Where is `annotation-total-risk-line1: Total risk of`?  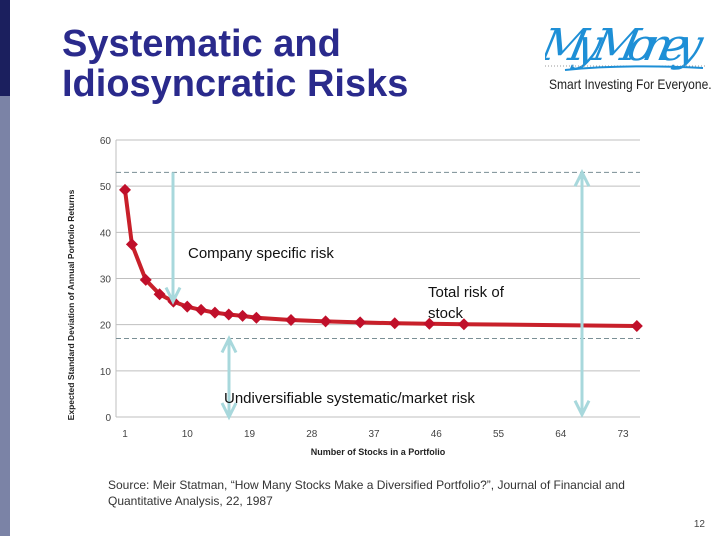
annotation-total-risk-line1: Total risk of is located at coordinates (466, 292).